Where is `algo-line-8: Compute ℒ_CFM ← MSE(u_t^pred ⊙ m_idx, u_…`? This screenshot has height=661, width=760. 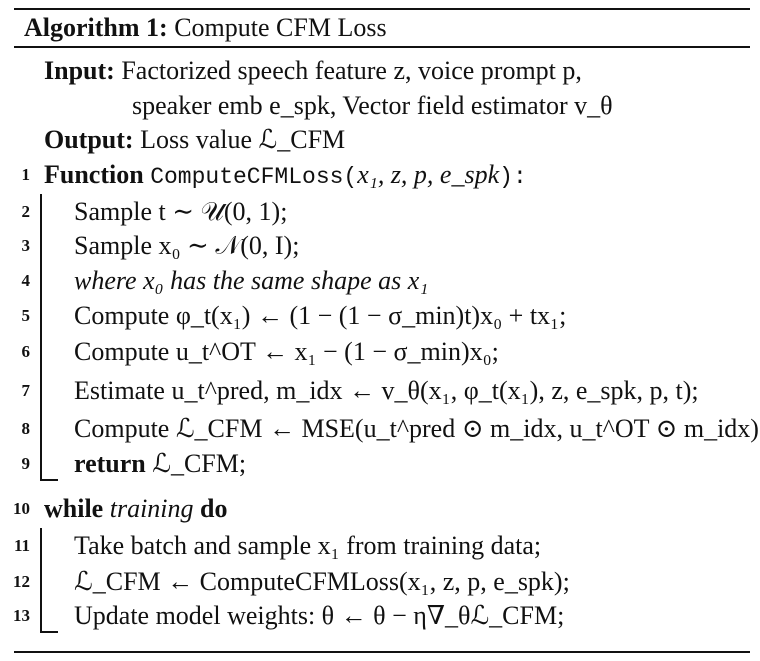 algo-line-8: Compute ℒ_CFM ← MSE(u_t^pred ⊙ m_idx, u_… is located at coordinates (417, 428).